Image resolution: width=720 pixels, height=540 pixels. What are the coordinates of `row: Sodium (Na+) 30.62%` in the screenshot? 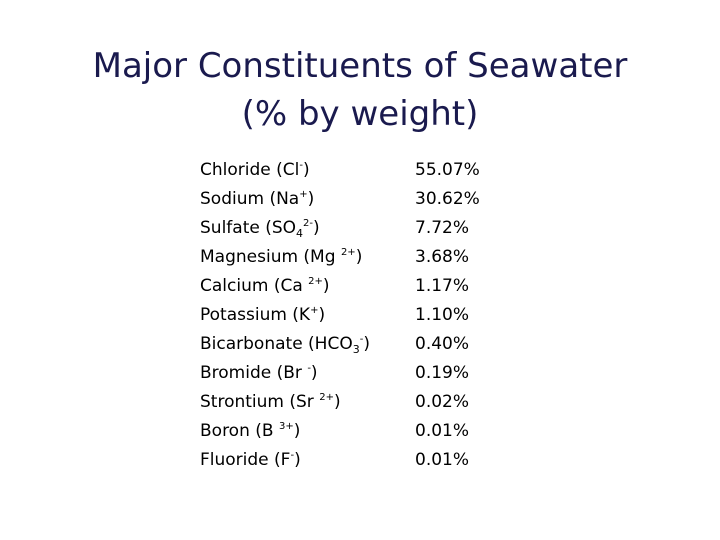 It's located at (360, 199).